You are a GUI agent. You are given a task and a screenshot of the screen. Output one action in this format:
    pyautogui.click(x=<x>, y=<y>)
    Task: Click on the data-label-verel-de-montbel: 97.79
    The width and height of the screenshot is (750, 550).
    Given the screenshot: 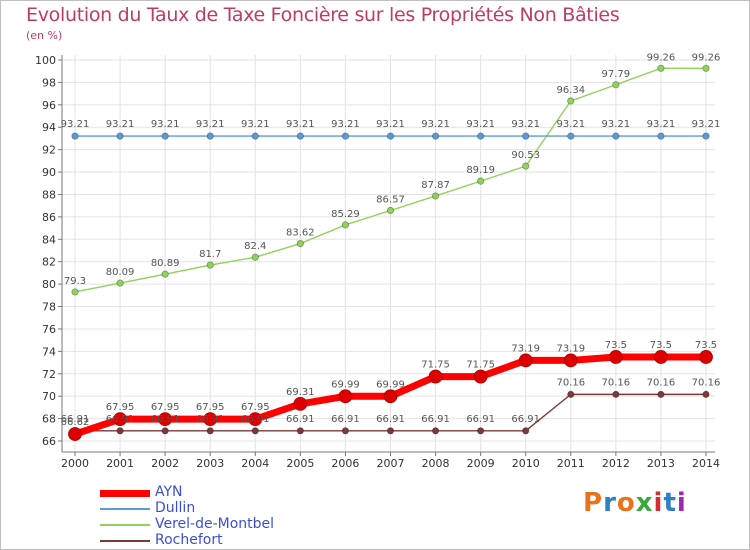 What is the action you would take?
    pyautogui.click(x=616, y=74)
    